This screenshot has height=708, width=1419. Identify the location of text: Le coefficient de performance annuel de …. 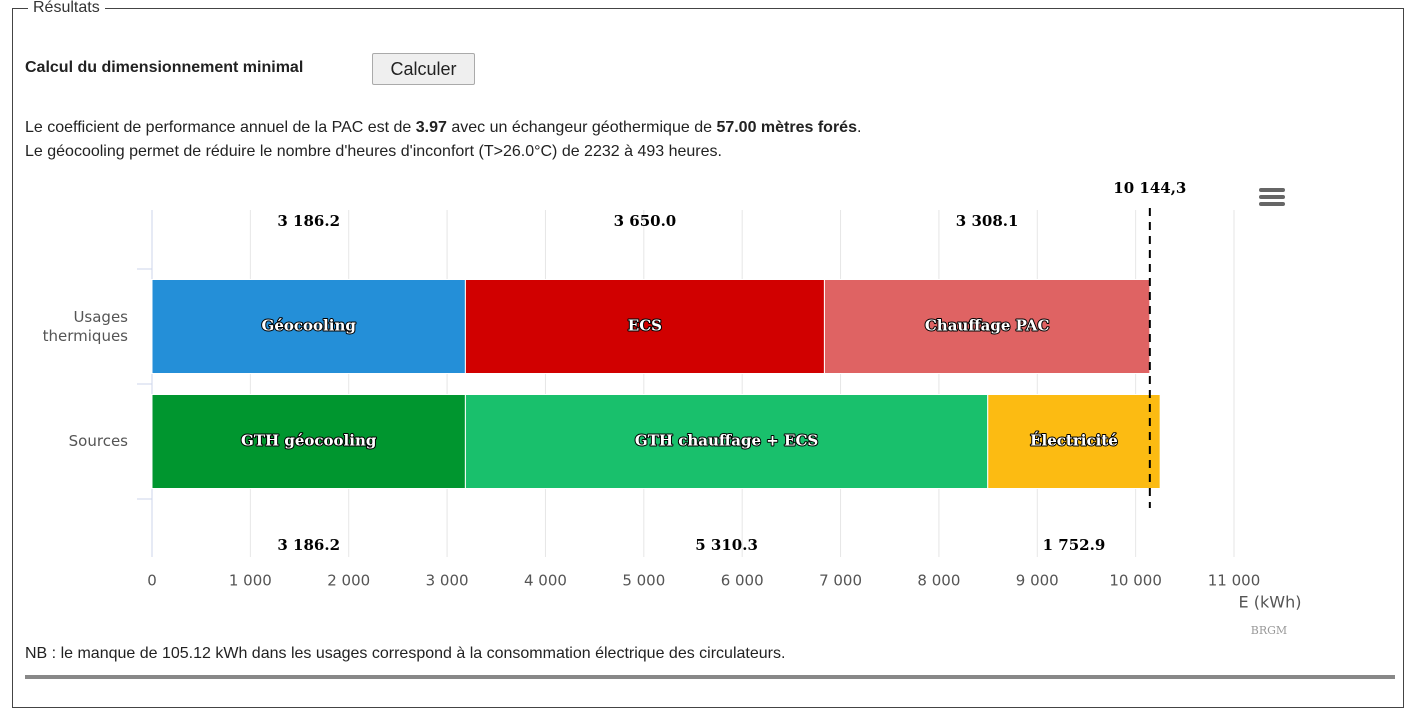
(220, 127).